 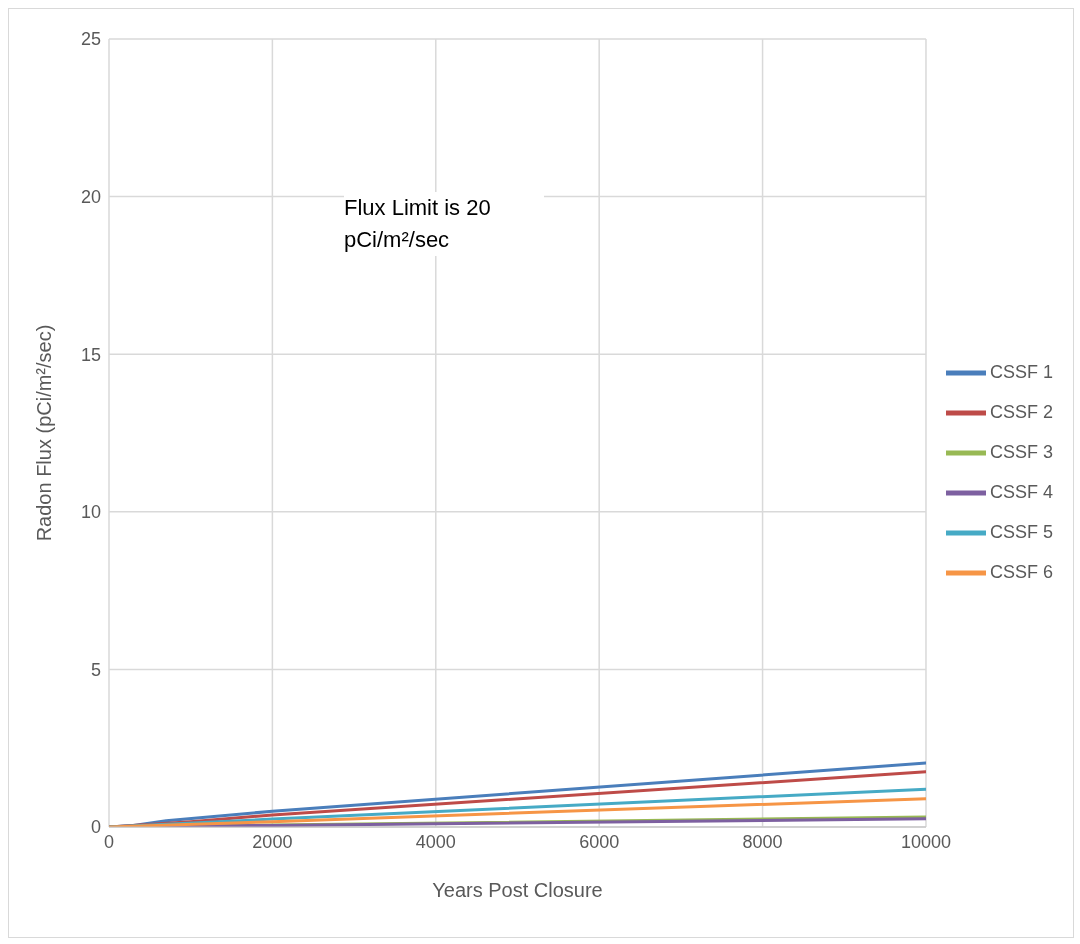 I want to click on legend-label: CSSF 3, so click(x=1021, y=451).